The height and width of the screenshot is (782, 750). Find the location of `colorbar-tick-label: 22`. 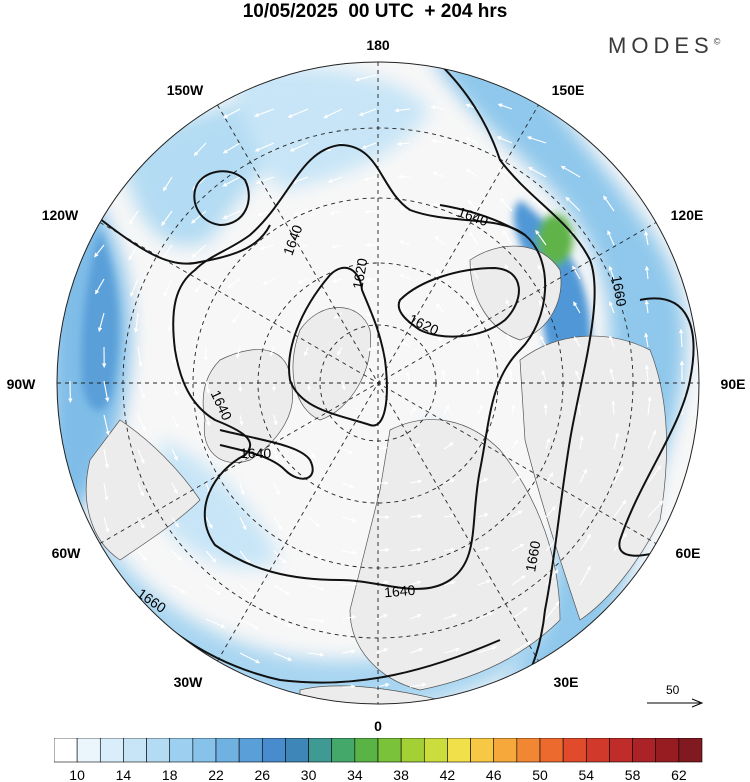

colorbar-tick-label: 22 is located at coordinates (216, 774).